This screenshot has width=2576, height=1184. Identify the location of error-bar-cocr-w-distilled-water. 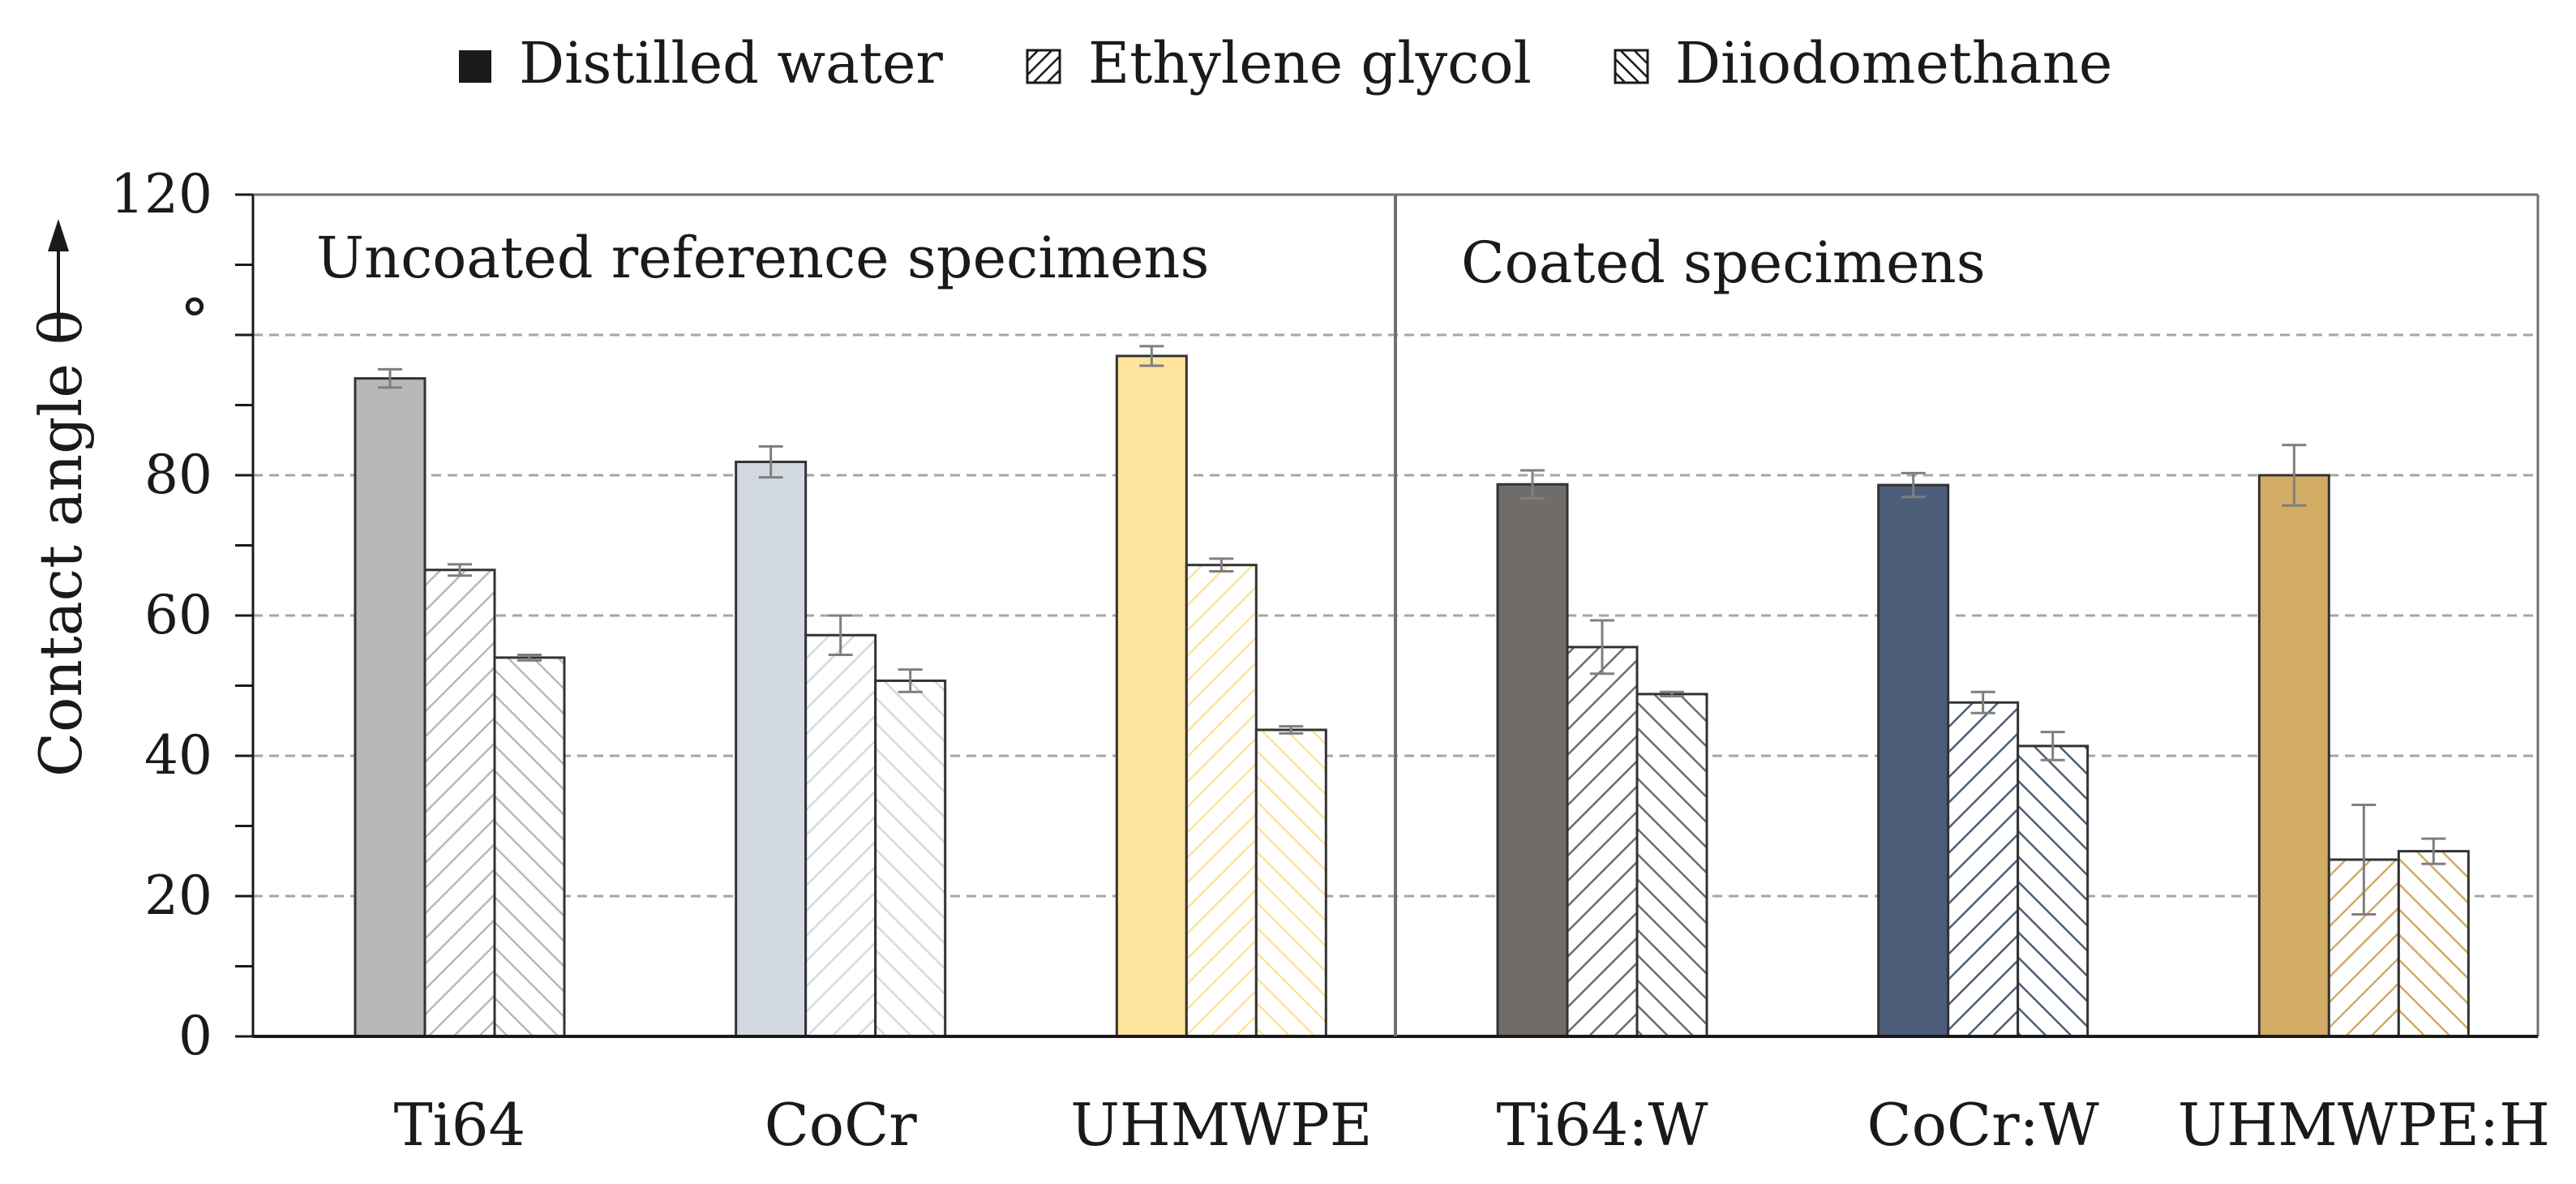
(1913, 485).